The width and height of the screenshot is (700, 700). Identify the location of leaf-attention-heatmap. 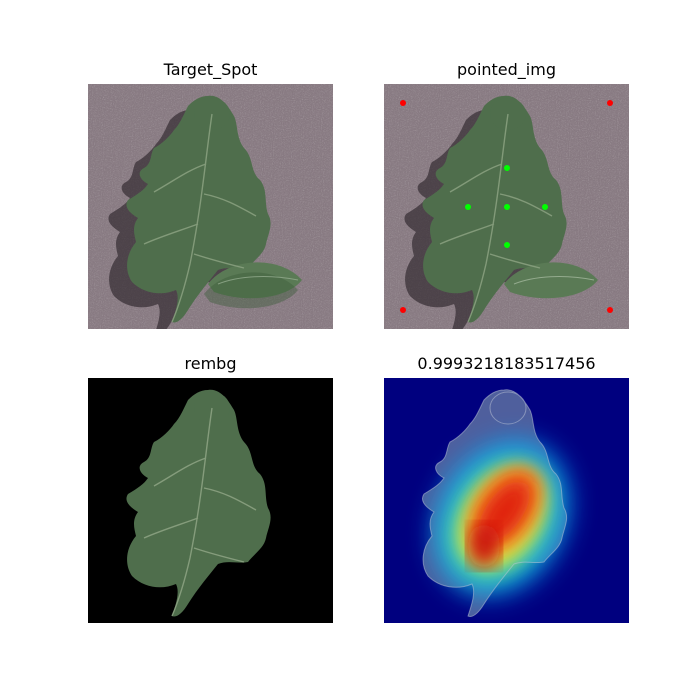
(506, 500).